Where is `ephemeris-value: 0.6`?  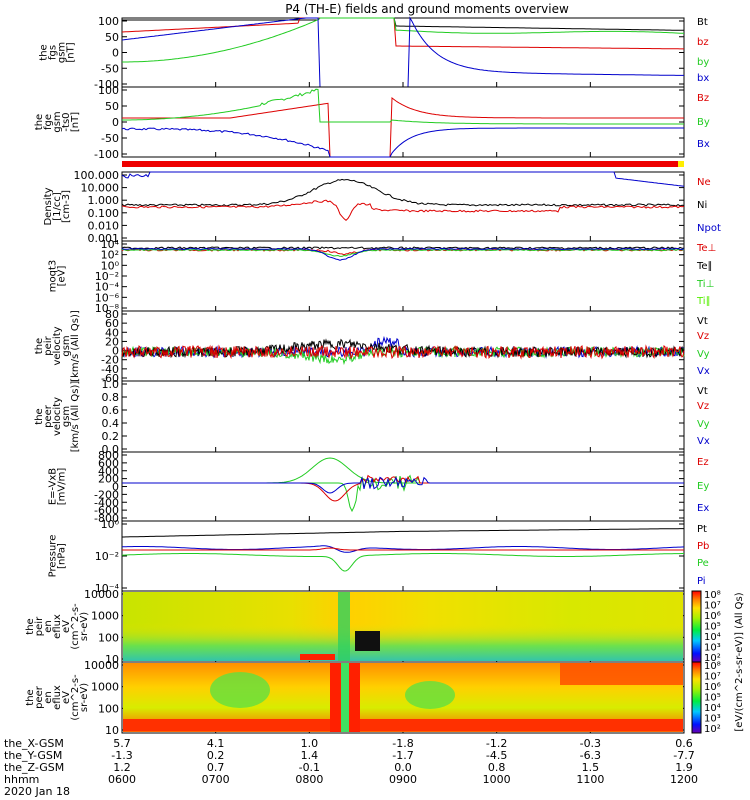
ephemeris-value: 0.6 is located at coordinates (684, 743).